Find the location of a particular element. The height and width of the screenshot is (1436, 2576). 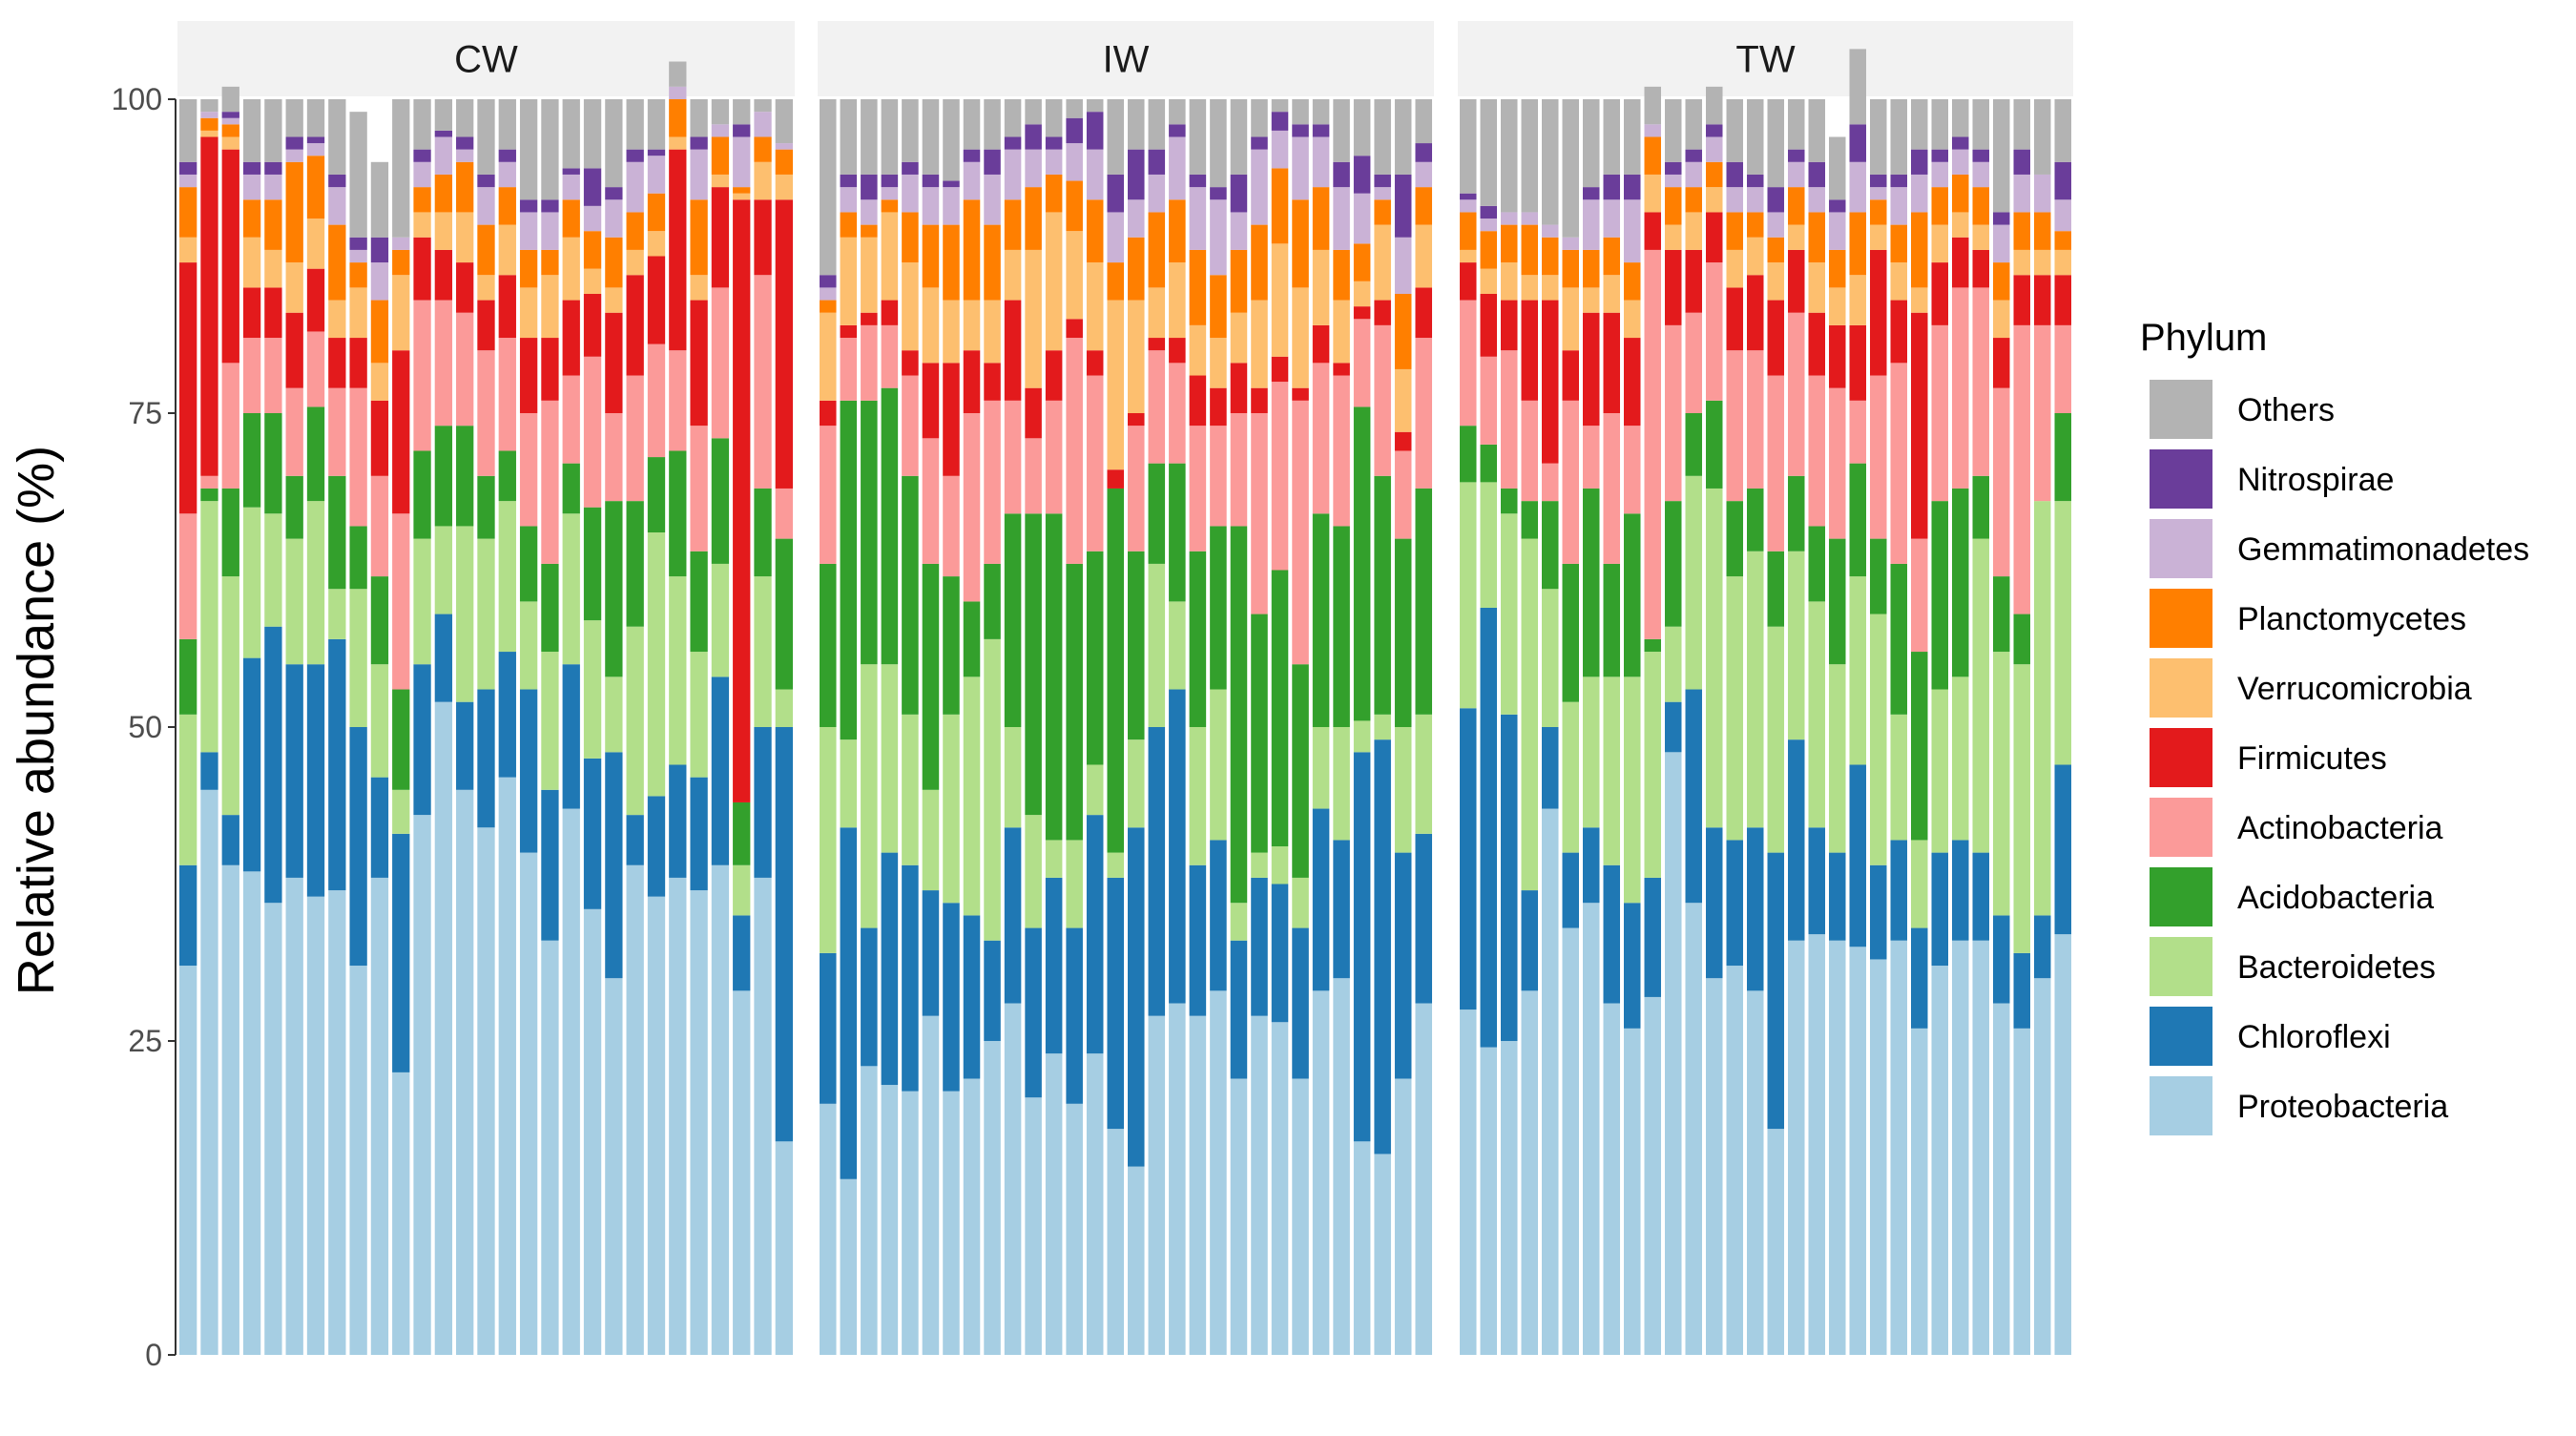

legend-label: Nitrospirae is located at coordinates (2315, 480).